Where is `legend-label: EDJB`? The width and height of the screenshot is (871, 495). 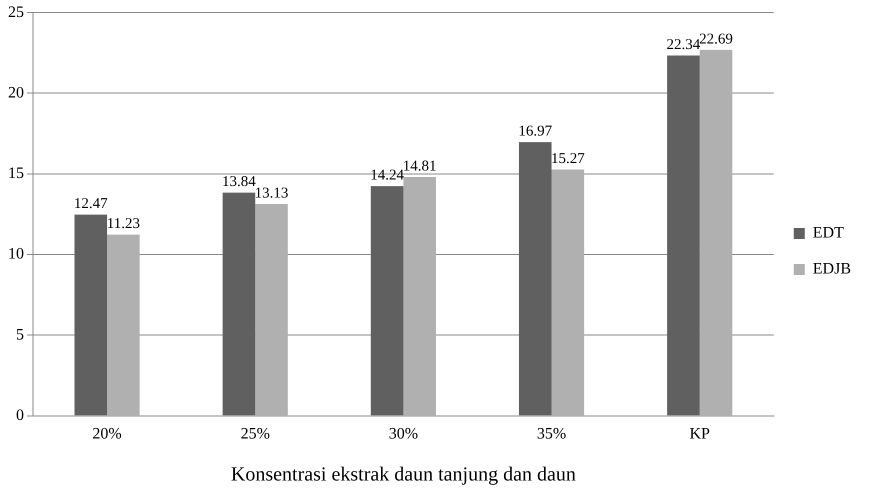
legend-label: EDJB is located at coordinates (832, 269).